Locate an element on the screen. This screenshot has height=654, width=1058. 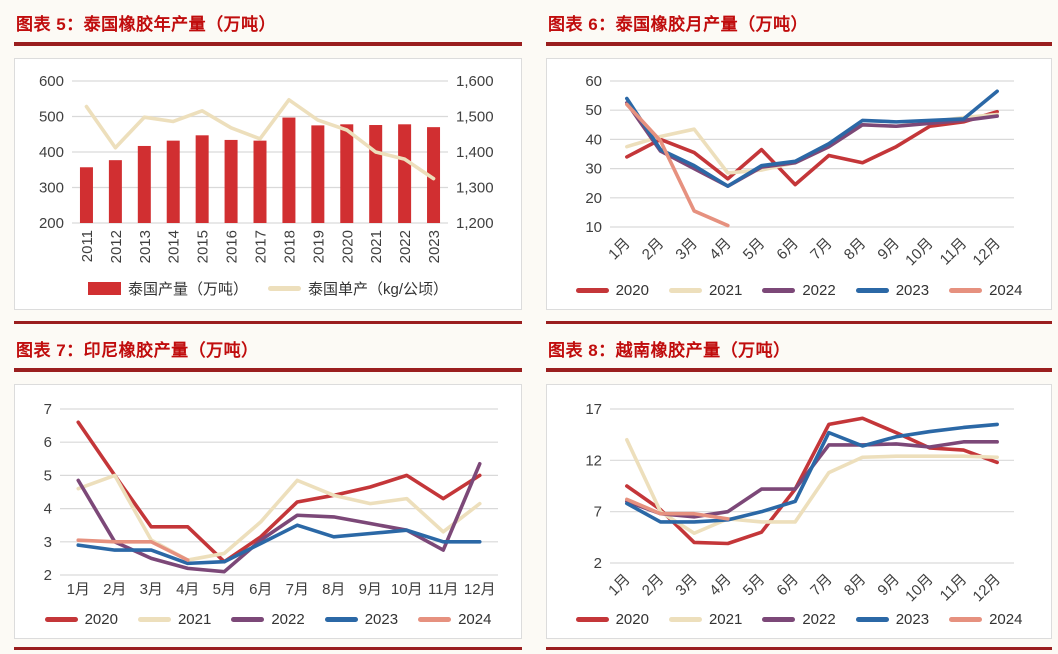
svg-text: 400 is located at coordinates (51, 152).